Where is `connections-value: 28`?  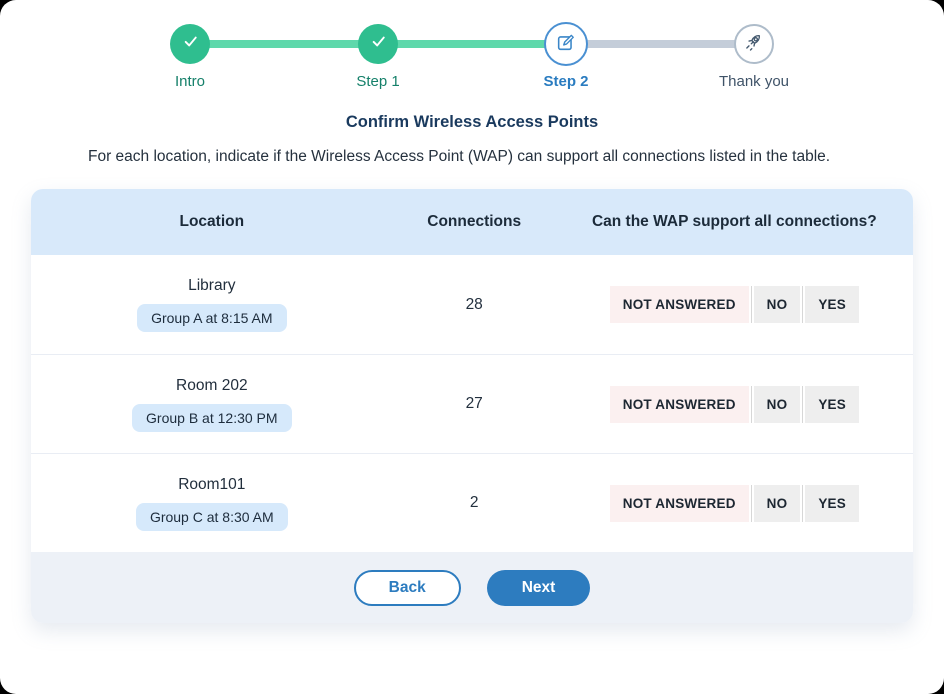 connections-value: 28 is located at coordinates (474, 304).